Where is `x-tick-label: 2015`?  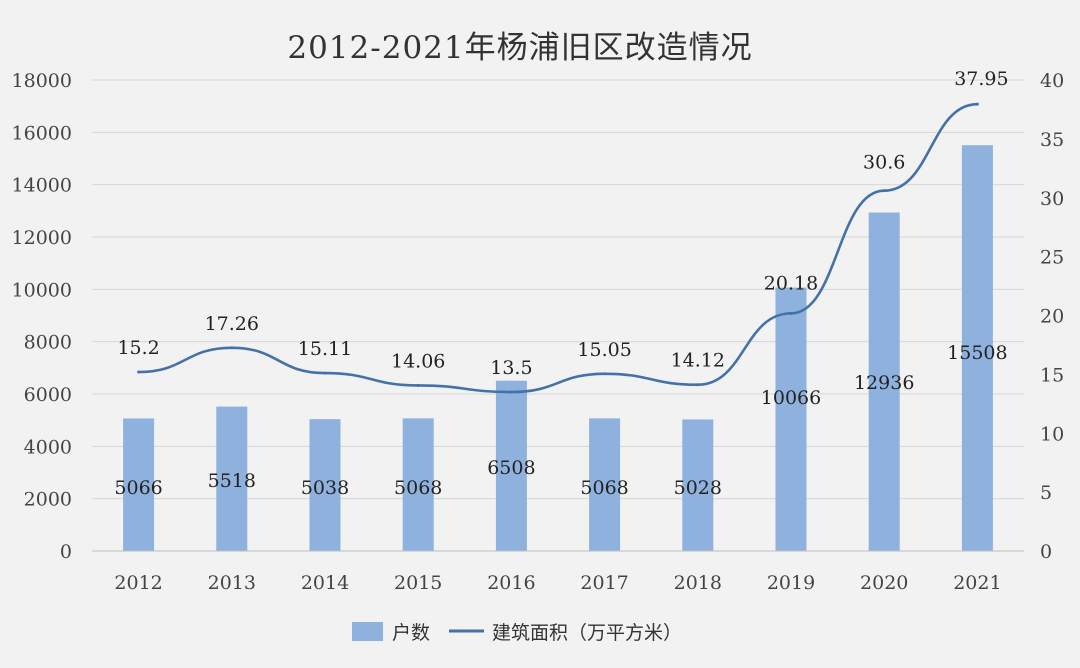 x-tick-label: 2015 is located at coordinates (418, 583).